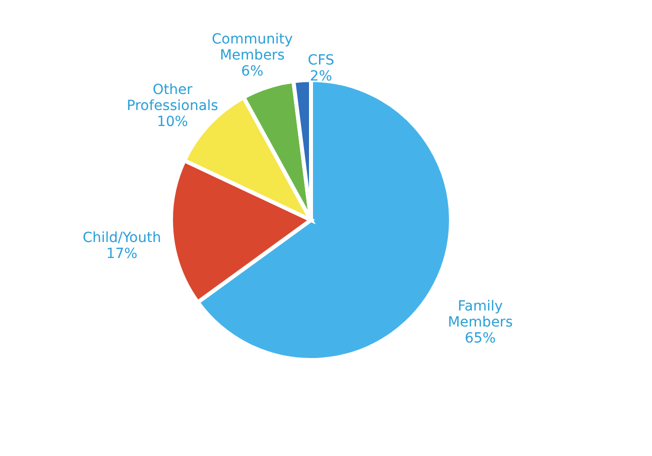 This screenshot has width=652, height=456. What do you see at coordinates (252, 47) in the screenshot?
I see `slice-label: Community Members` at bounding box center [252, 47].